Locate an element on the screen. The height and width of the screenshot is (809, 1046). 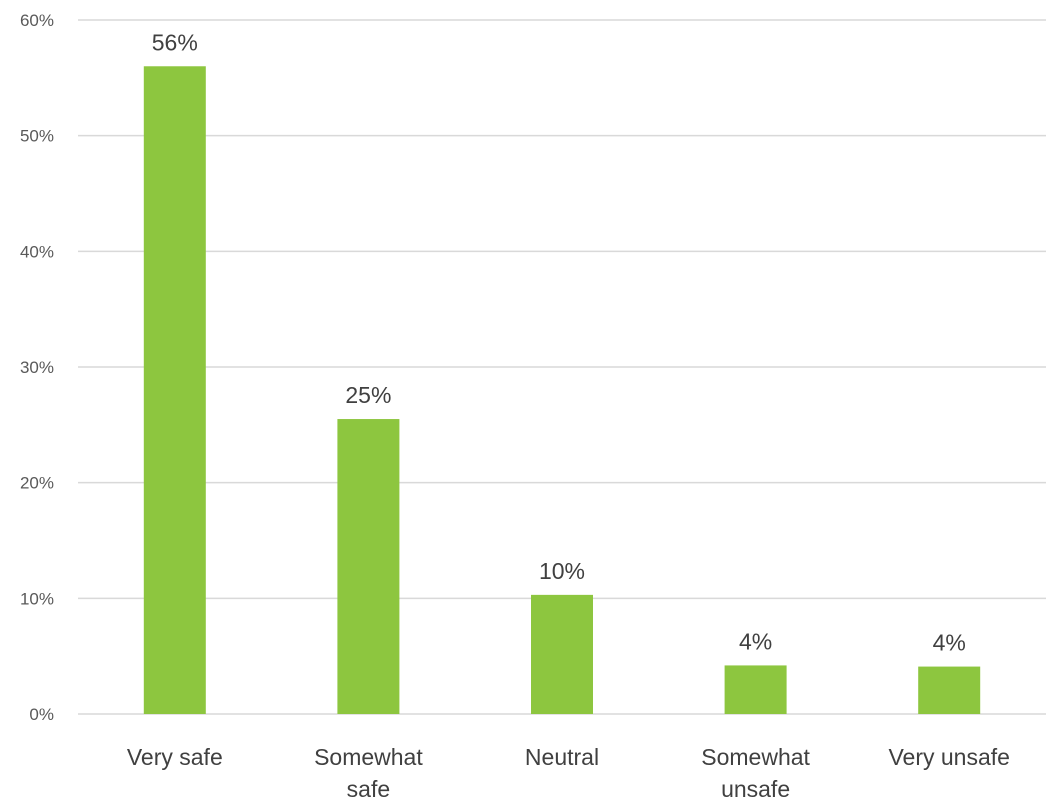
category-label: Neutral is located at coordinates (562, 757).